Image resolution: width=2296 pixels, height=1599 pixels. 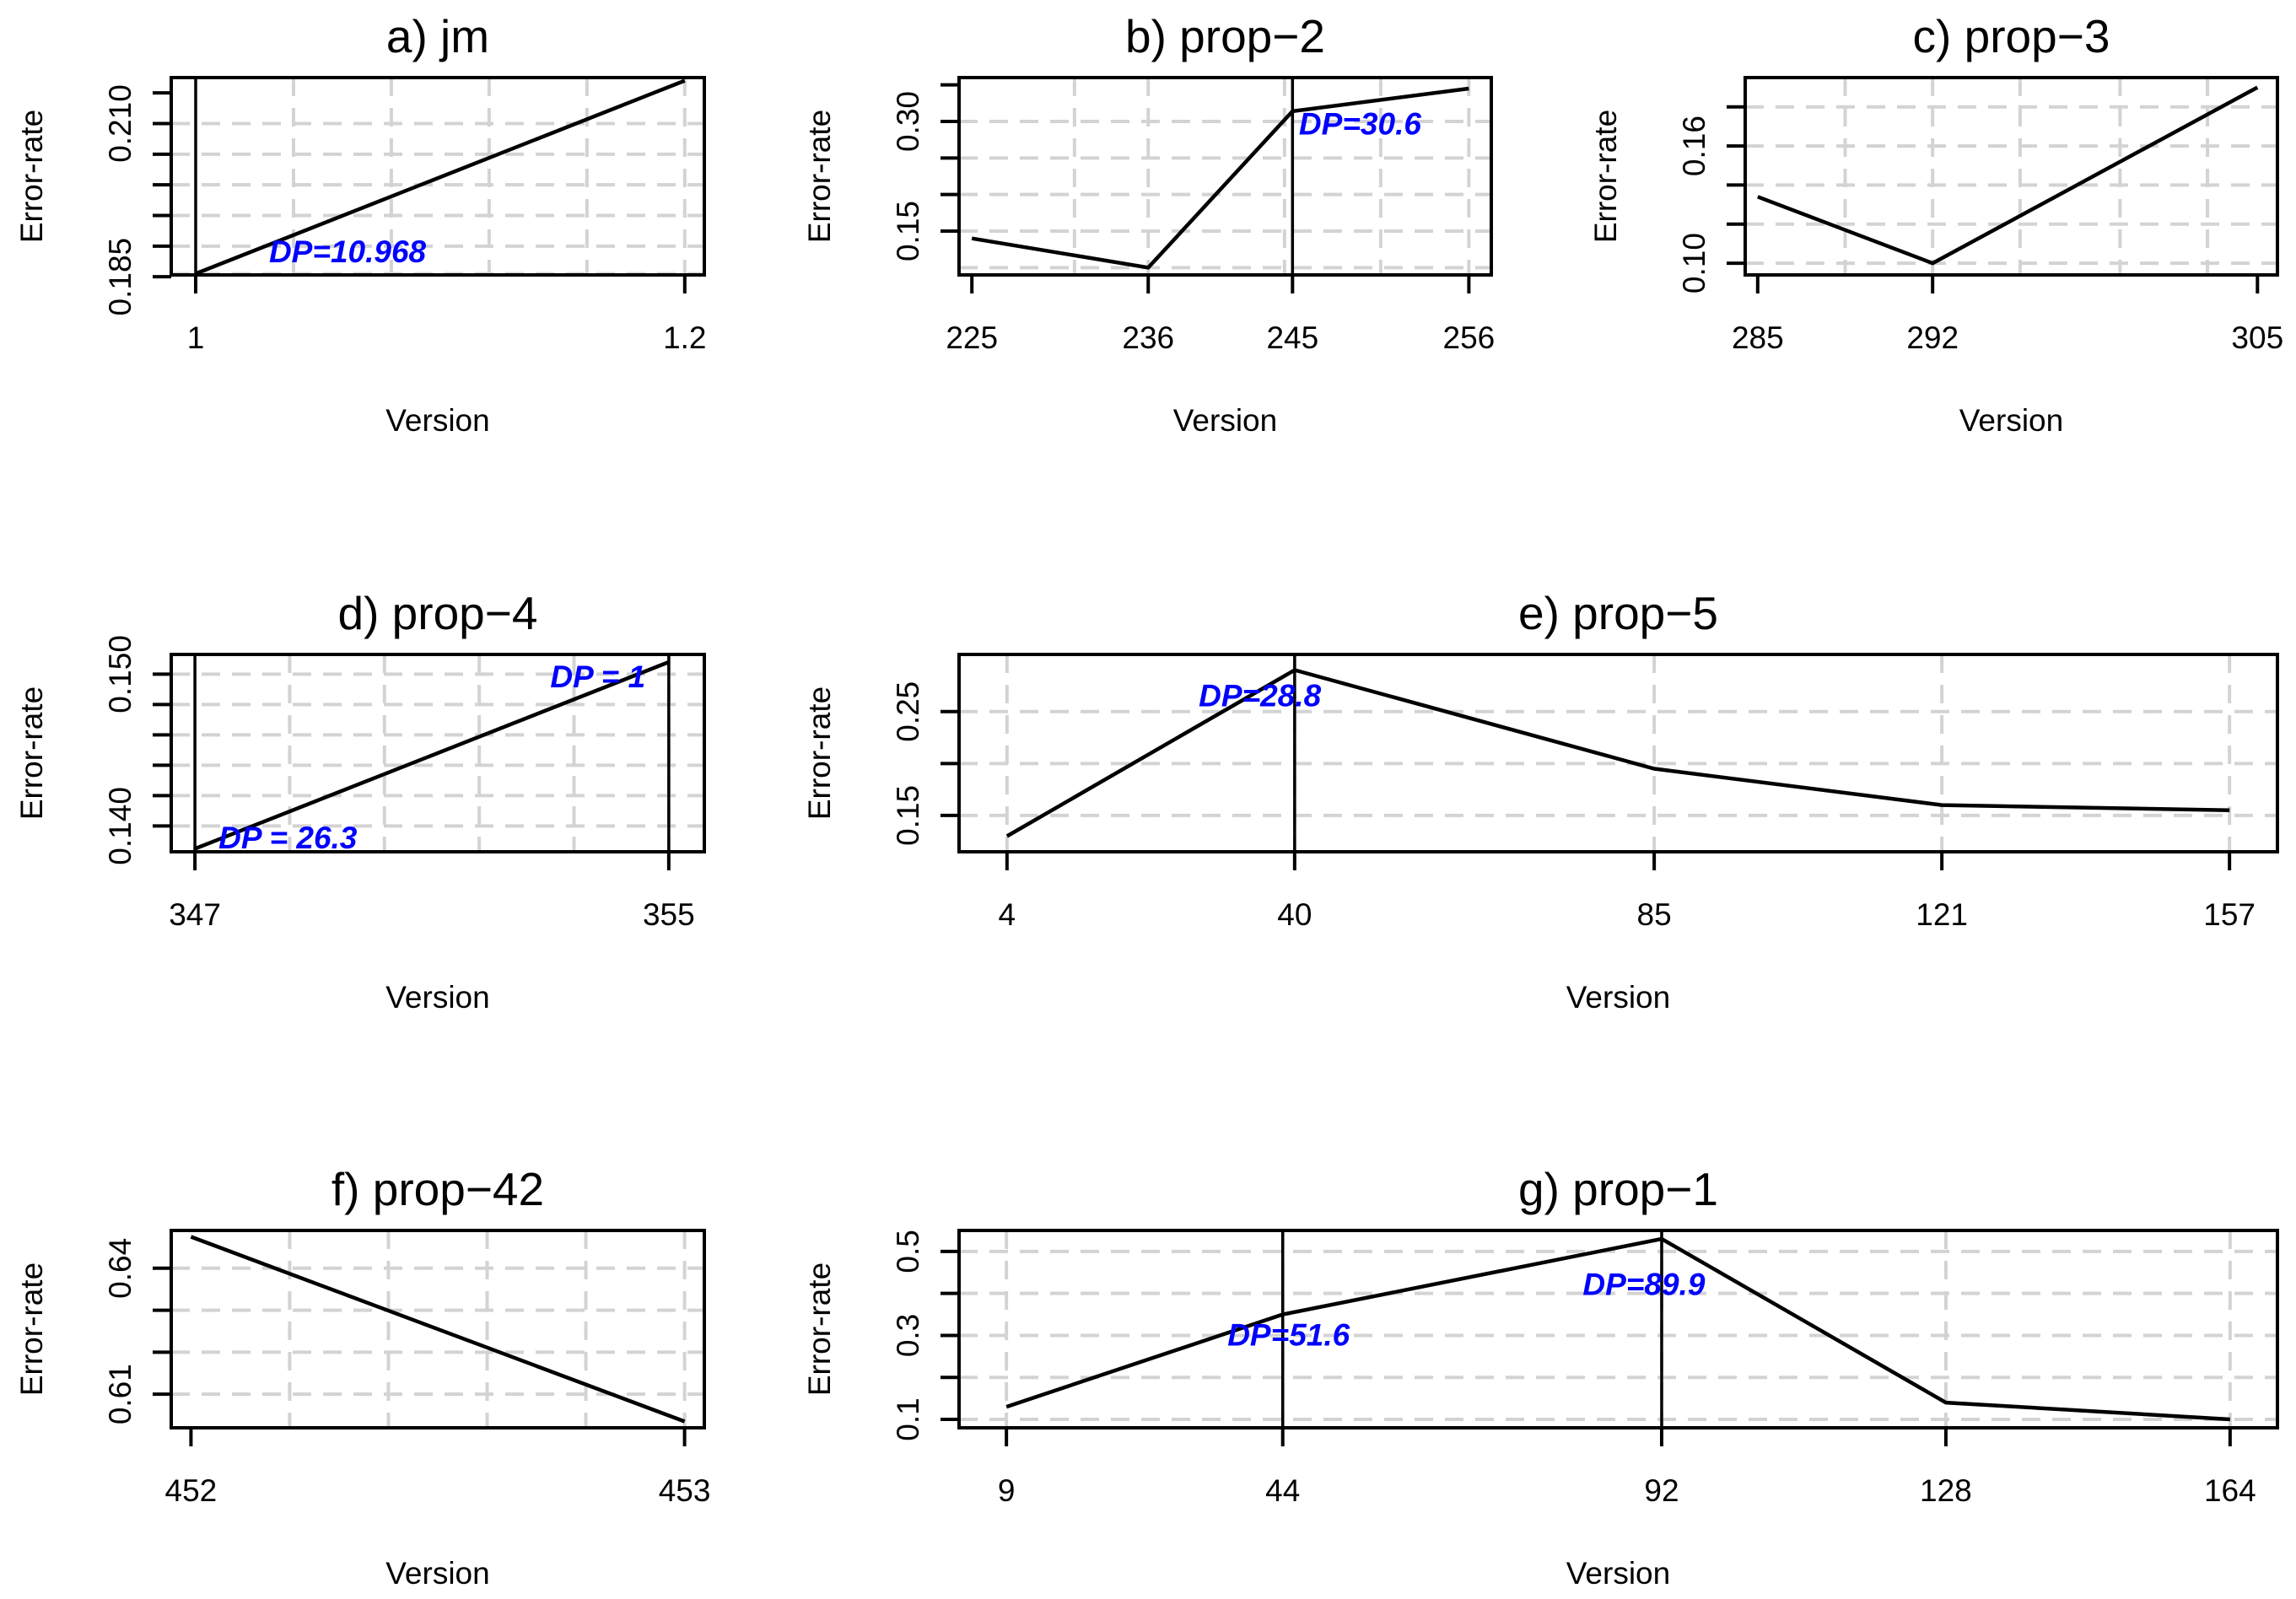 What do you see at coordinates (120, 123) in the screenshot?
I see `y-tick-label: 0.210` at bounding box center [120, 123].